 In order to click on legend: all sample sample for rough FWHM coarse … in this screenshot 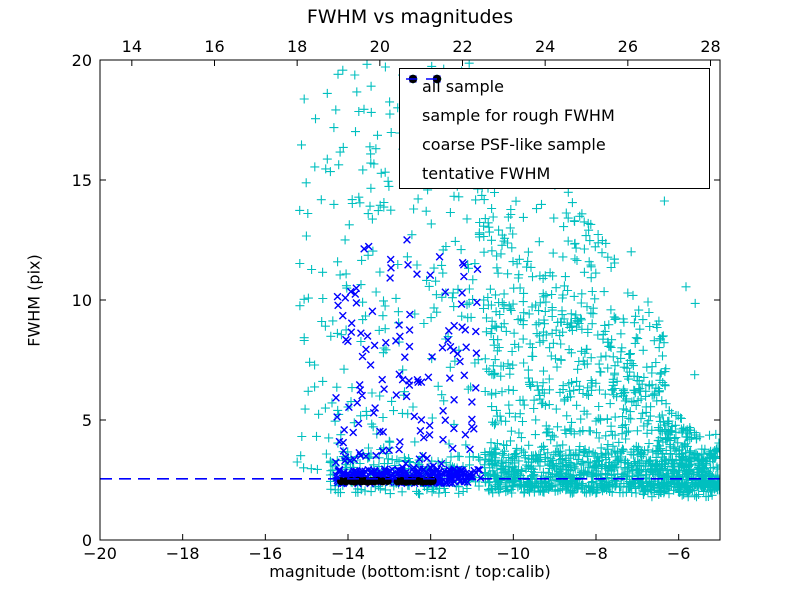, I will do `click(554, 128)`.